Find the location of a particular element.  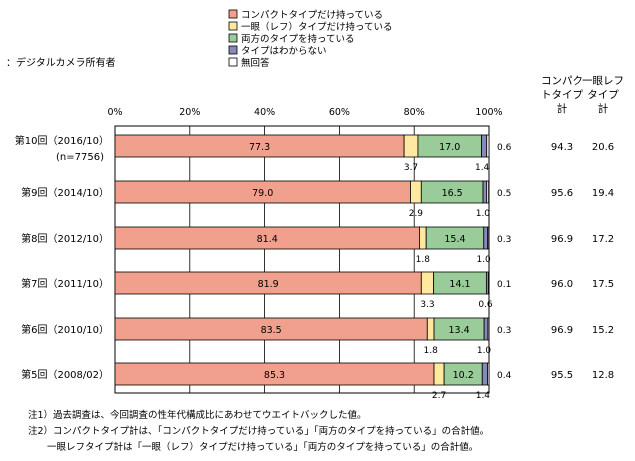

data-label: 81.9 is located at coordinates (268, 284).